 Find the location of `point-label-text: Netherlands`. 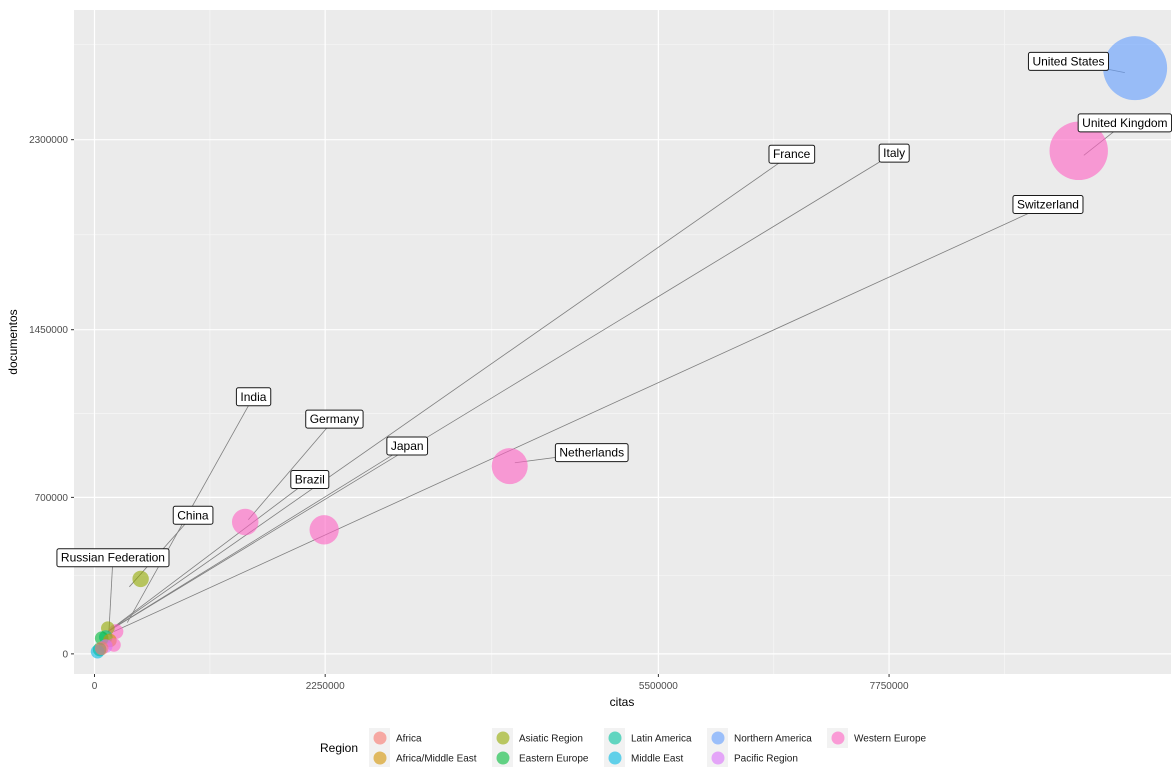

point-label-text: Netherlands is located at coordinates (591, 453).